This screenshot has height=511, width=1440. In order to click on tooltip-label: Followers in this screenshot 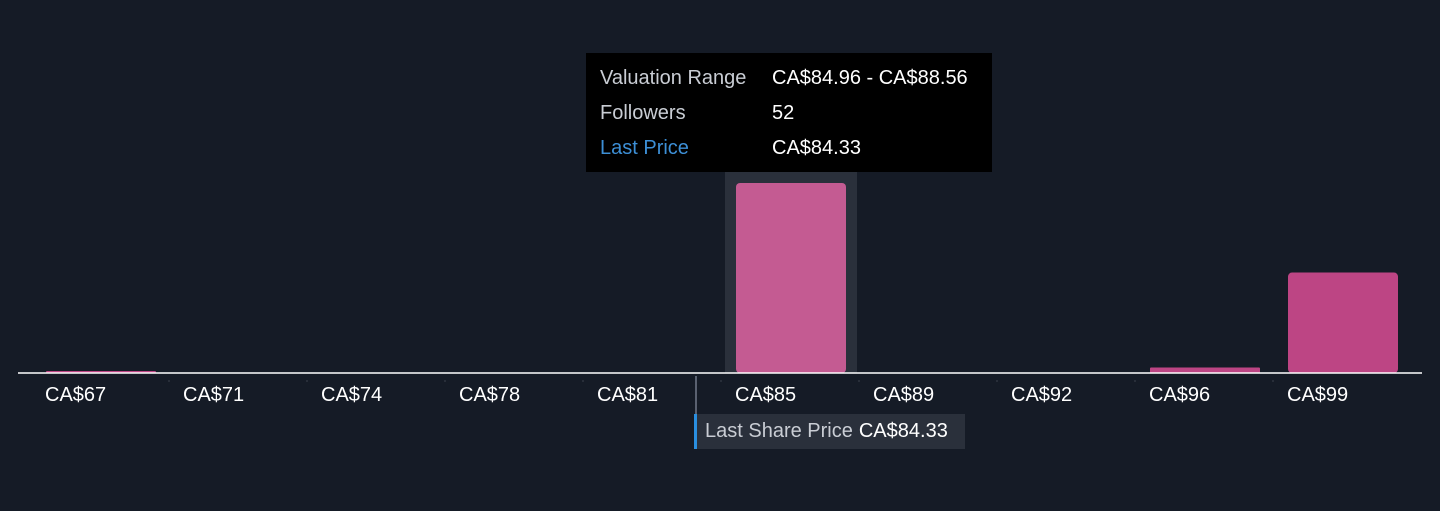, I will do `click(643, 113)`.